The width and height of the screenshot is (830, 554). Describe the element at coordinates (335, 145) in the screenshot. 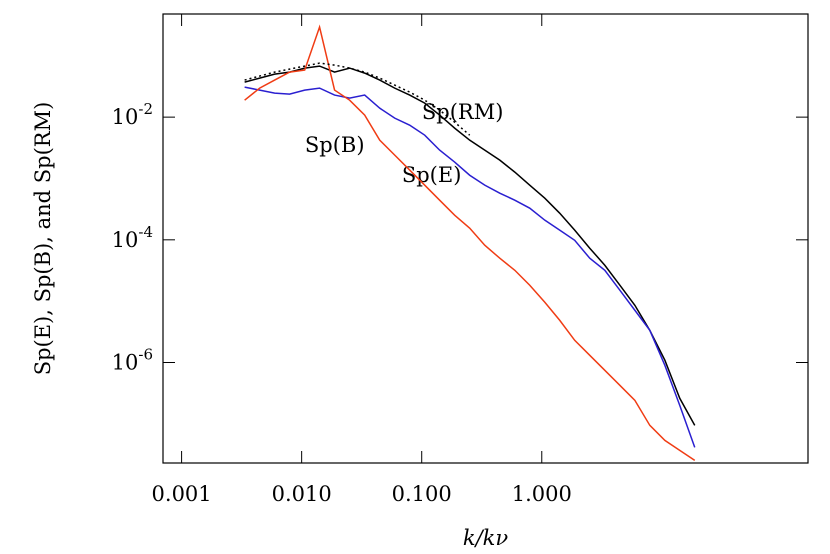

I see `series-label: Sp(B)` at that location.